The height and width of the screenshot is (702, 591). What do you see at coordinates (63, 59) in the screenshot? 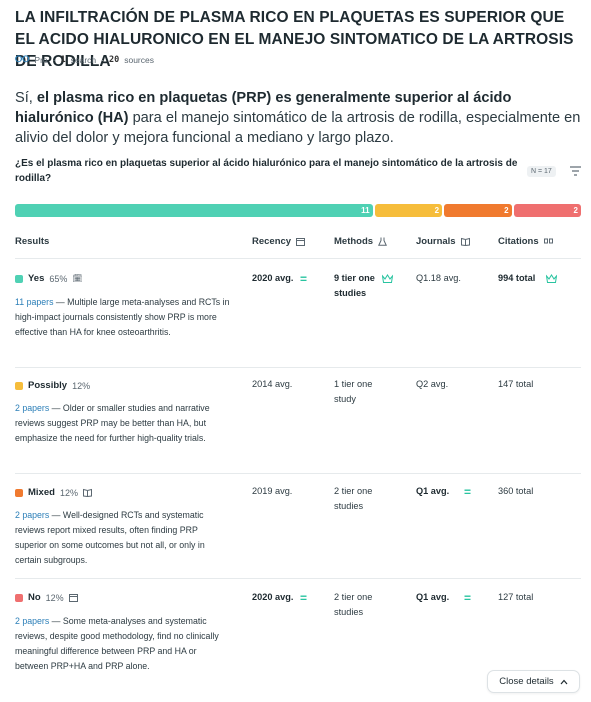
I see `search-count: 1` at bounding box center [63, 59].